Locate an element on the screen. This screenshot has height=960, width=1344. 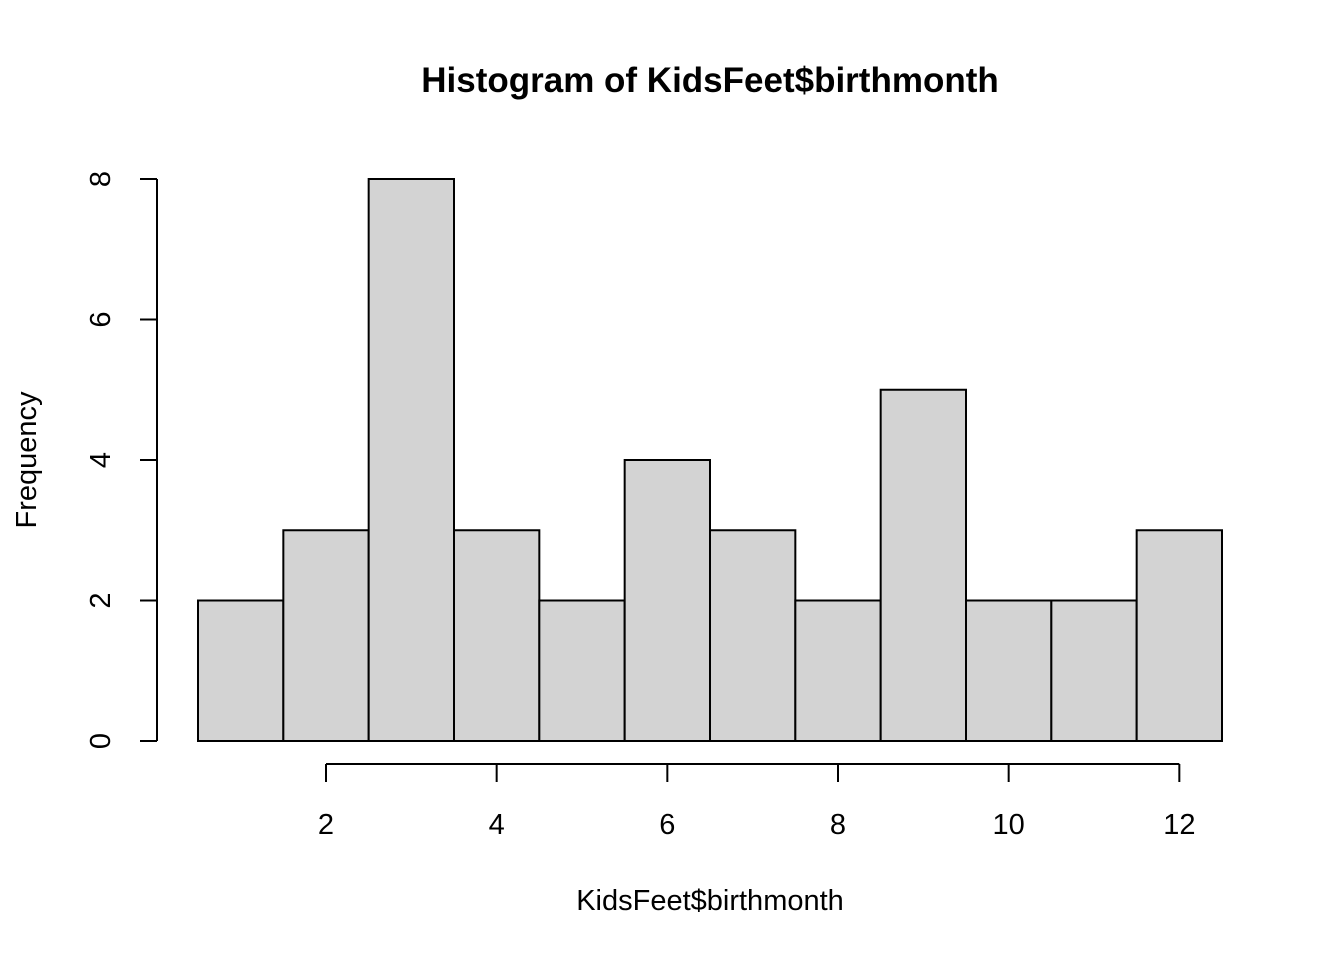
y-tick-label-0: 0 is located at coordinates (101, 741).